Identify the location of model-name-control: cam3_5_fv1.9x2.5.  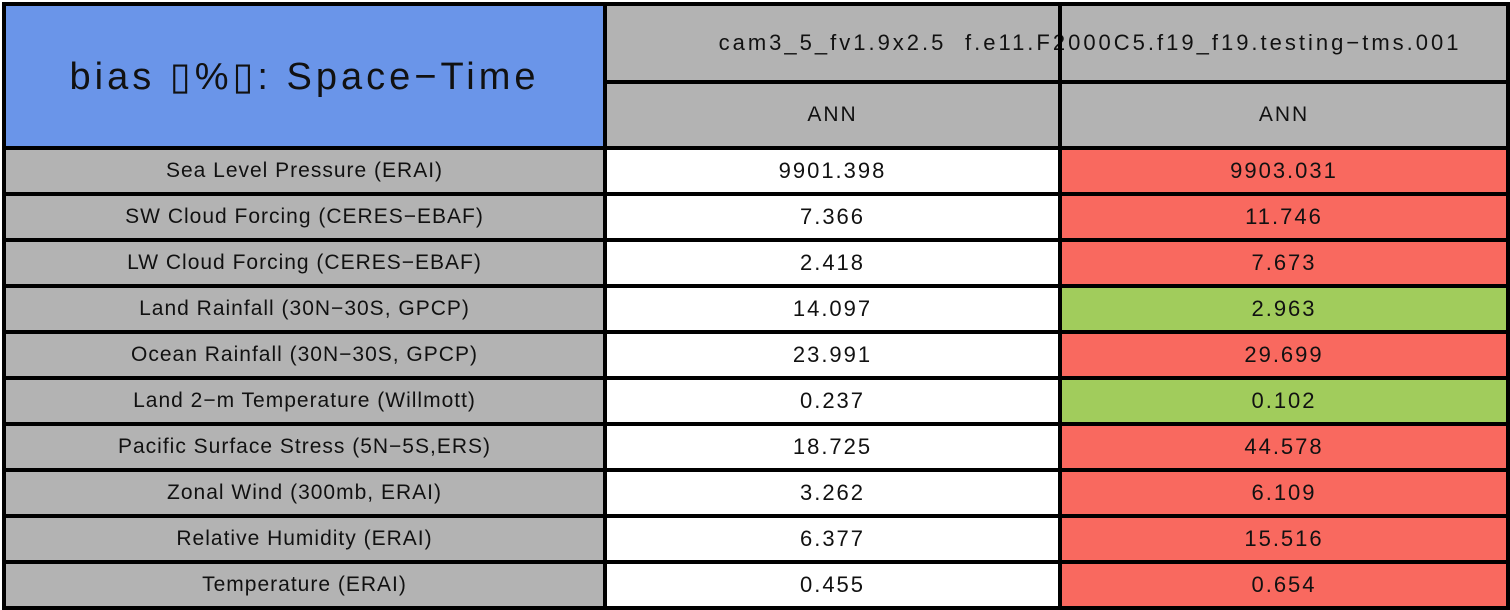
(832, 42).